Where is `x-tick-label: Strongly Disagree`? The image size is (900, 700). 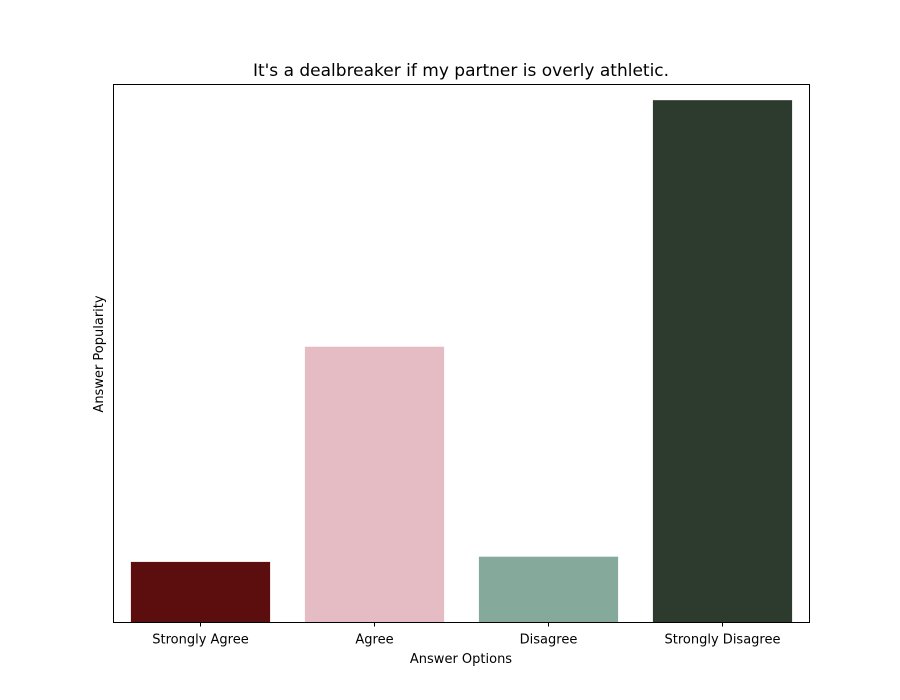
x-tick-label: Strongly Disagree is located at coordinates (723, 640).